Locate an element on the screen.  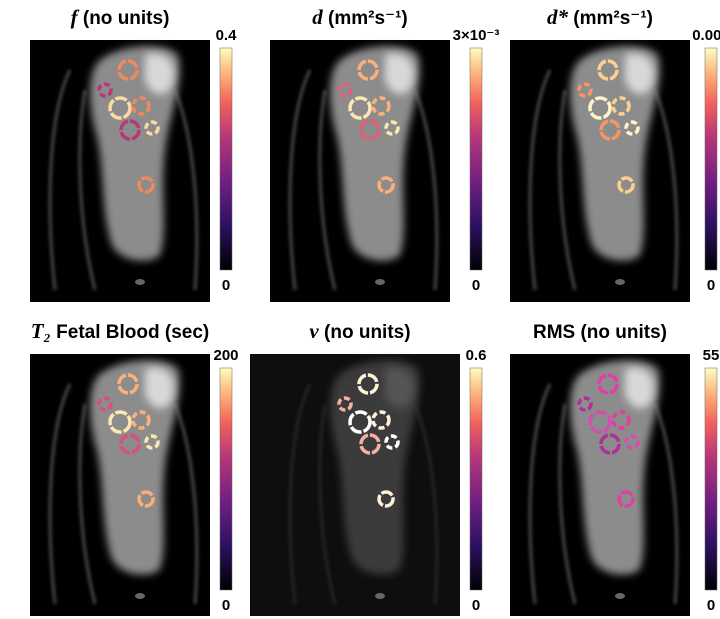
panel-title: RMS (no units) is located at coordinates (600, 332).